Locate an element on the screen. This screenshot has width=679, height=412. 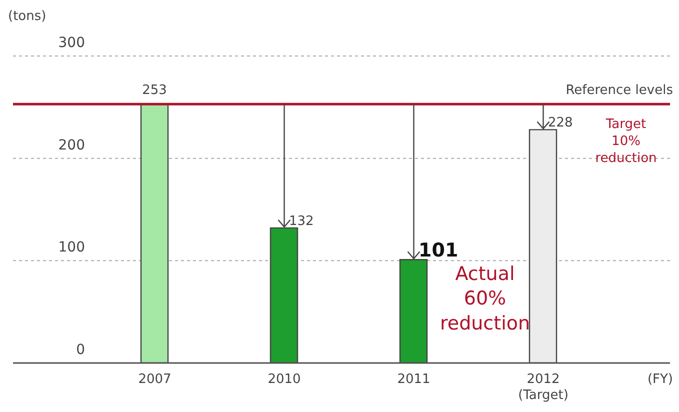
y-tick-label: 100 is located at coordinates (71, 248).